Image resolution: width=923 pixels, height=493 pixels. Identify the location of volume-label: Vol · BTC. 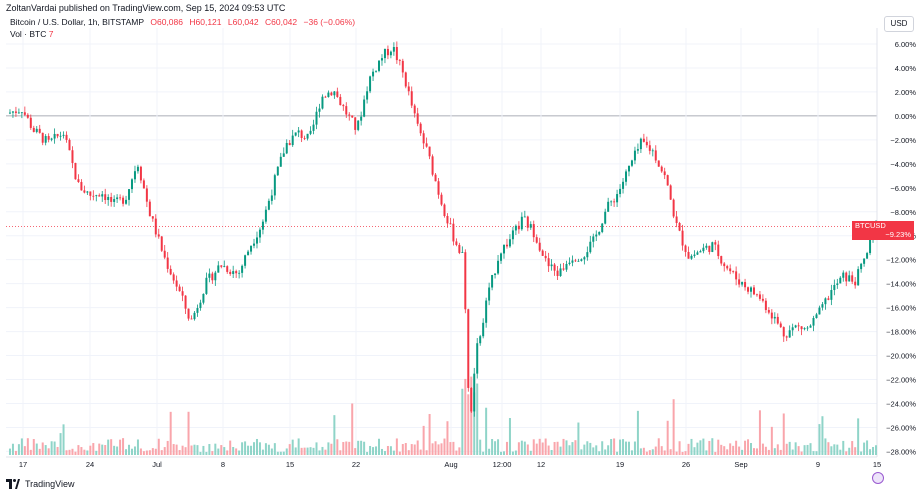
(28, 34).